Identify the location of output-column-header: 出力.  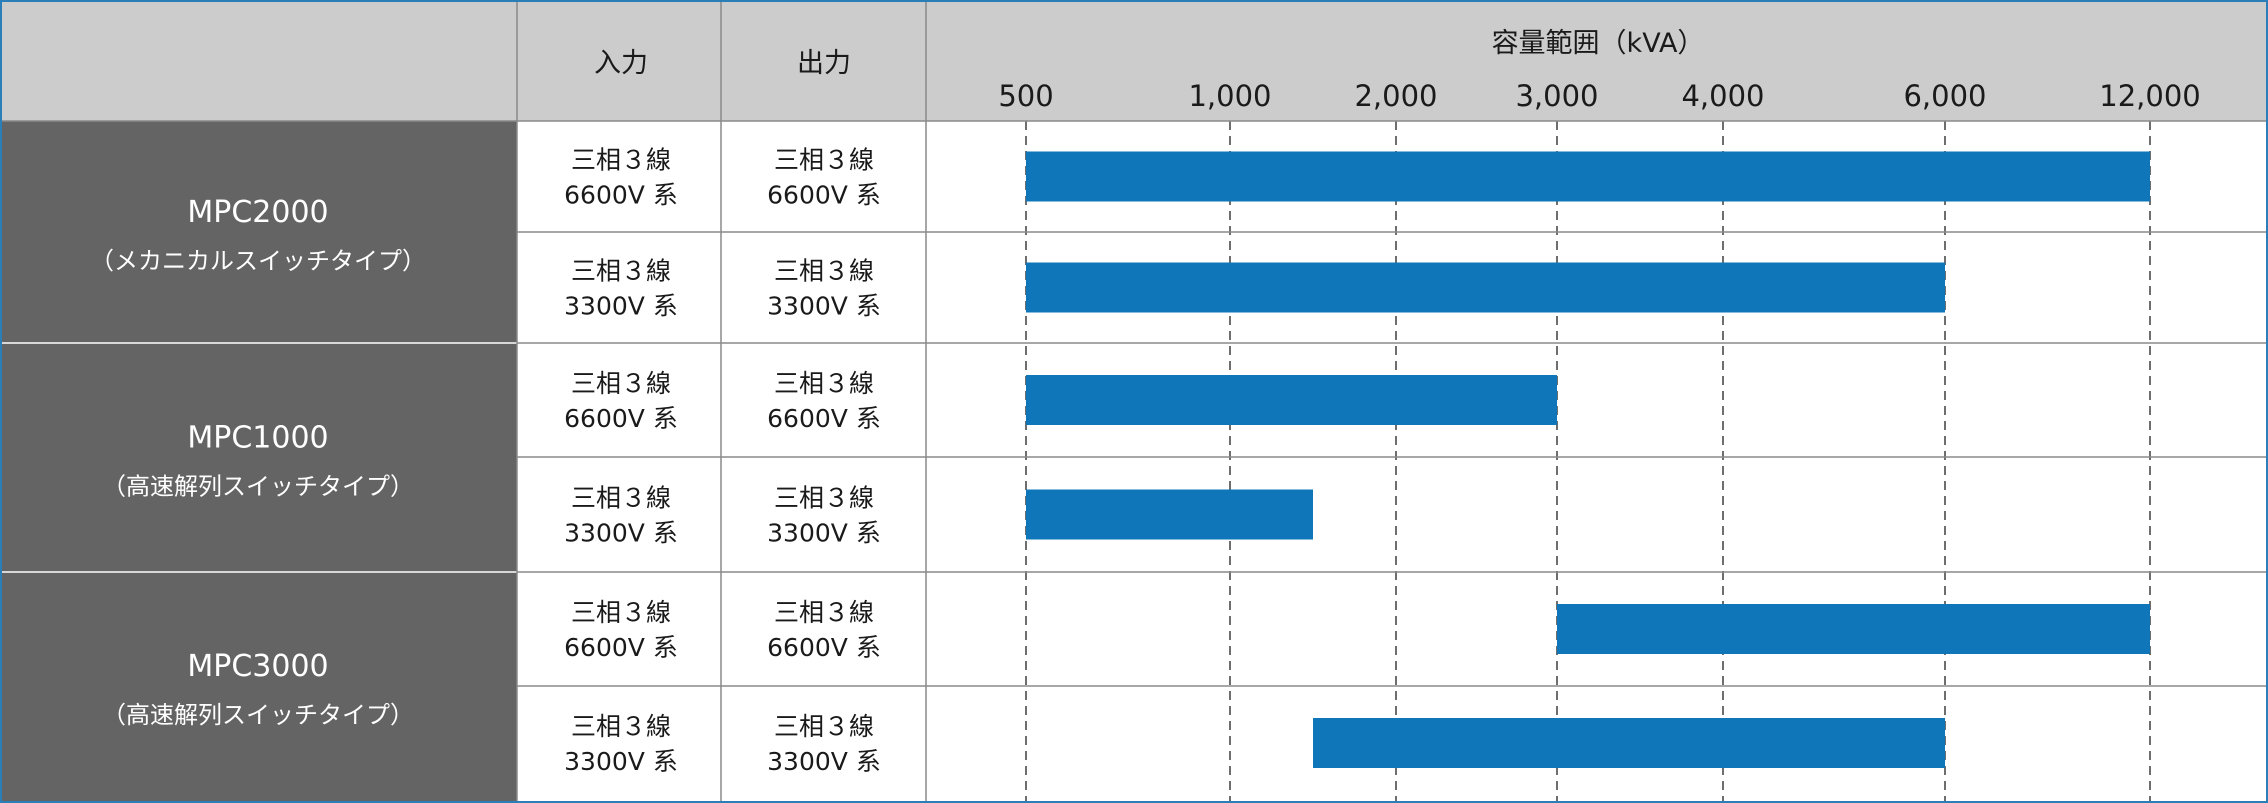
(824, 63).